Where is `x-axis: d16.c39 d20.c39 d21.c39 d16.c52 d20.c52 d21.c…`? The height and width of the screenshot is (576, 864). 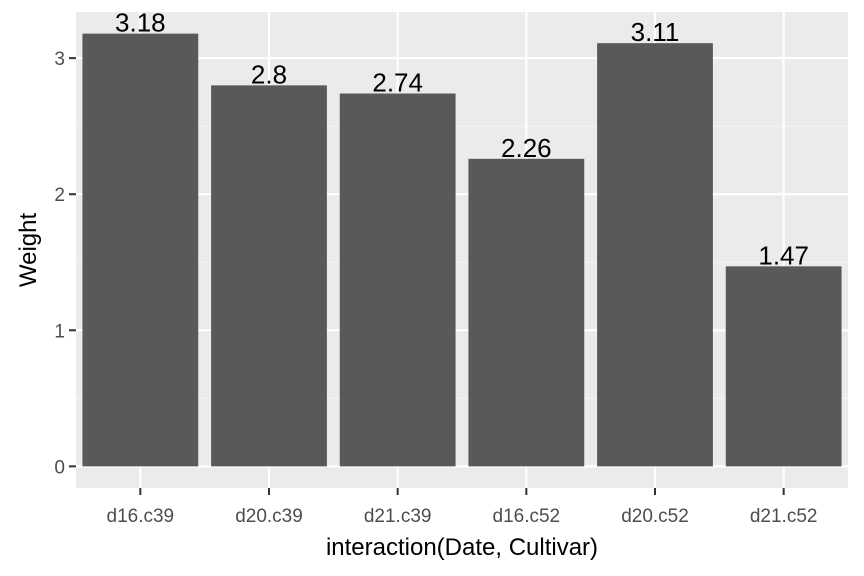
x-axis: d16.c39 d20.c39 d21.c39 d16.c52 d20.c52 d21.c… is located at coordinates (462, 507).